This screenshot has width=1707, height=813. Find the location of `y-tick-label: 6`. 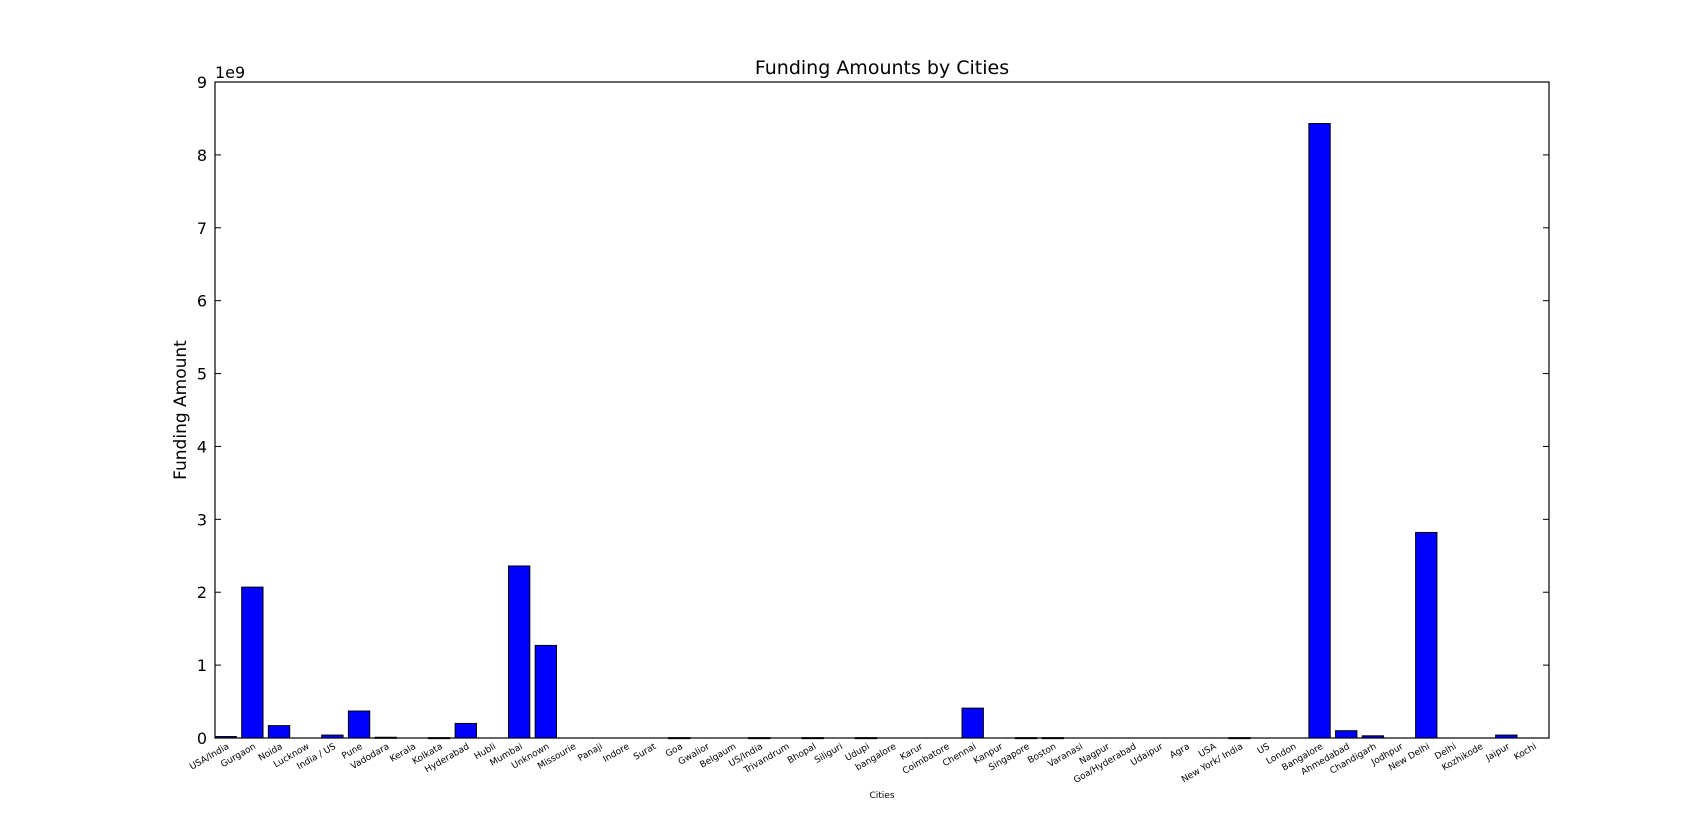

y-tick-label: 6 is located at coordinates (202, 301).